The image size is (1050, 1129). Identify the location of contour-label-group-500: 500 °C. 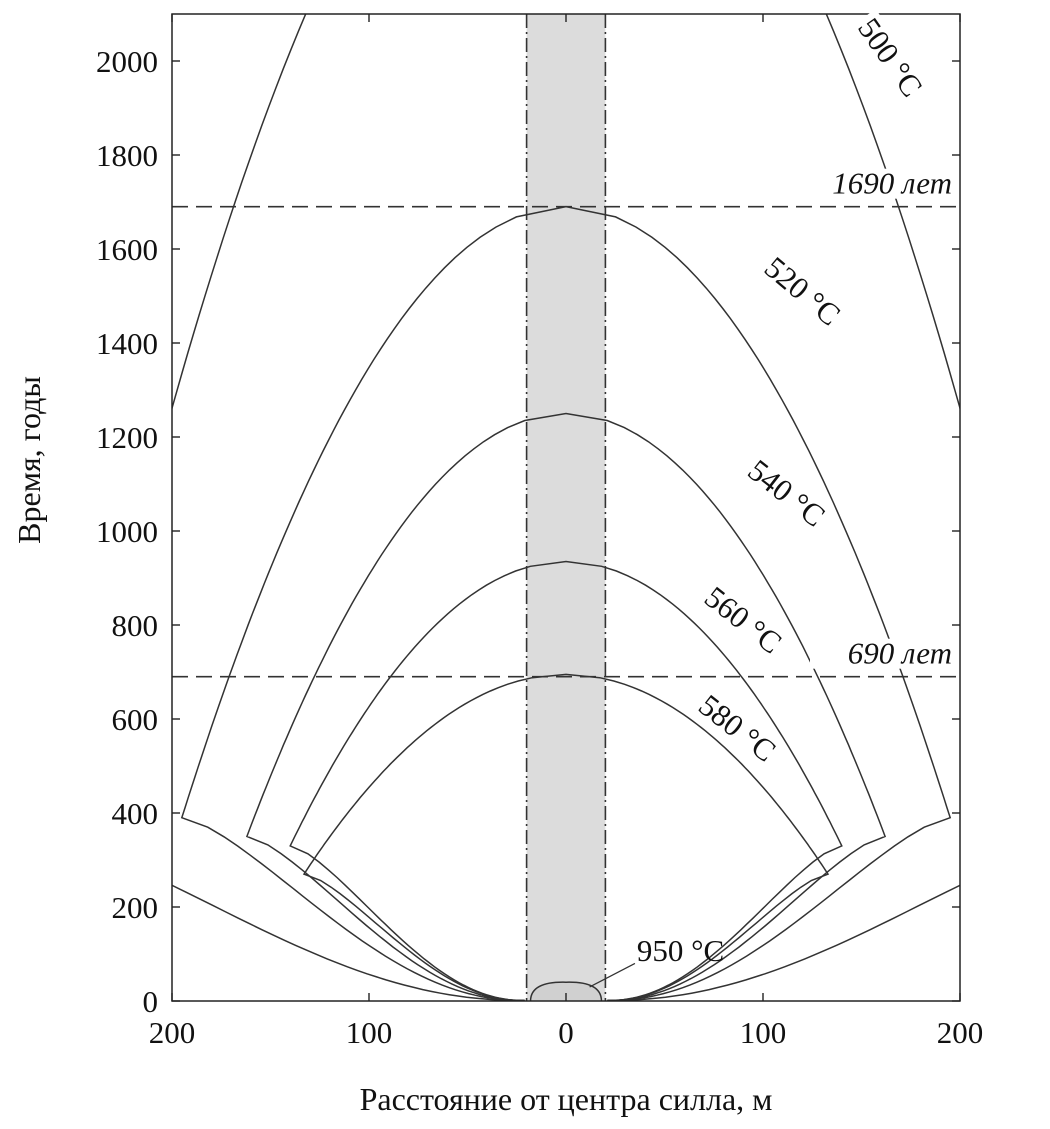
(890, 58).